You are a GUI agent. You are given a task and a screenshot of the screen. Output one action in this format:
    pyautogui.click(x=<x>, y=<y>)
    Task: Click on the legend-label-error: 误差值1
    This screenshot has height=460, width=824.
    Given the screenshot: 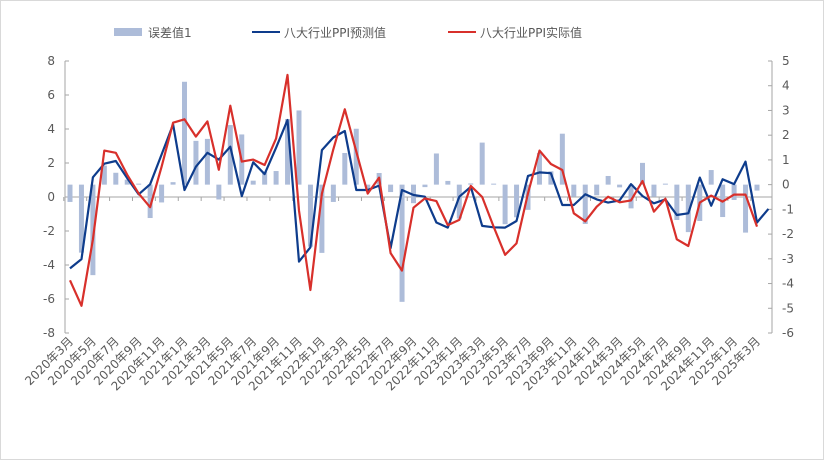 What is the action you would take?
    pyautogui.click(x=170, y=32)
    